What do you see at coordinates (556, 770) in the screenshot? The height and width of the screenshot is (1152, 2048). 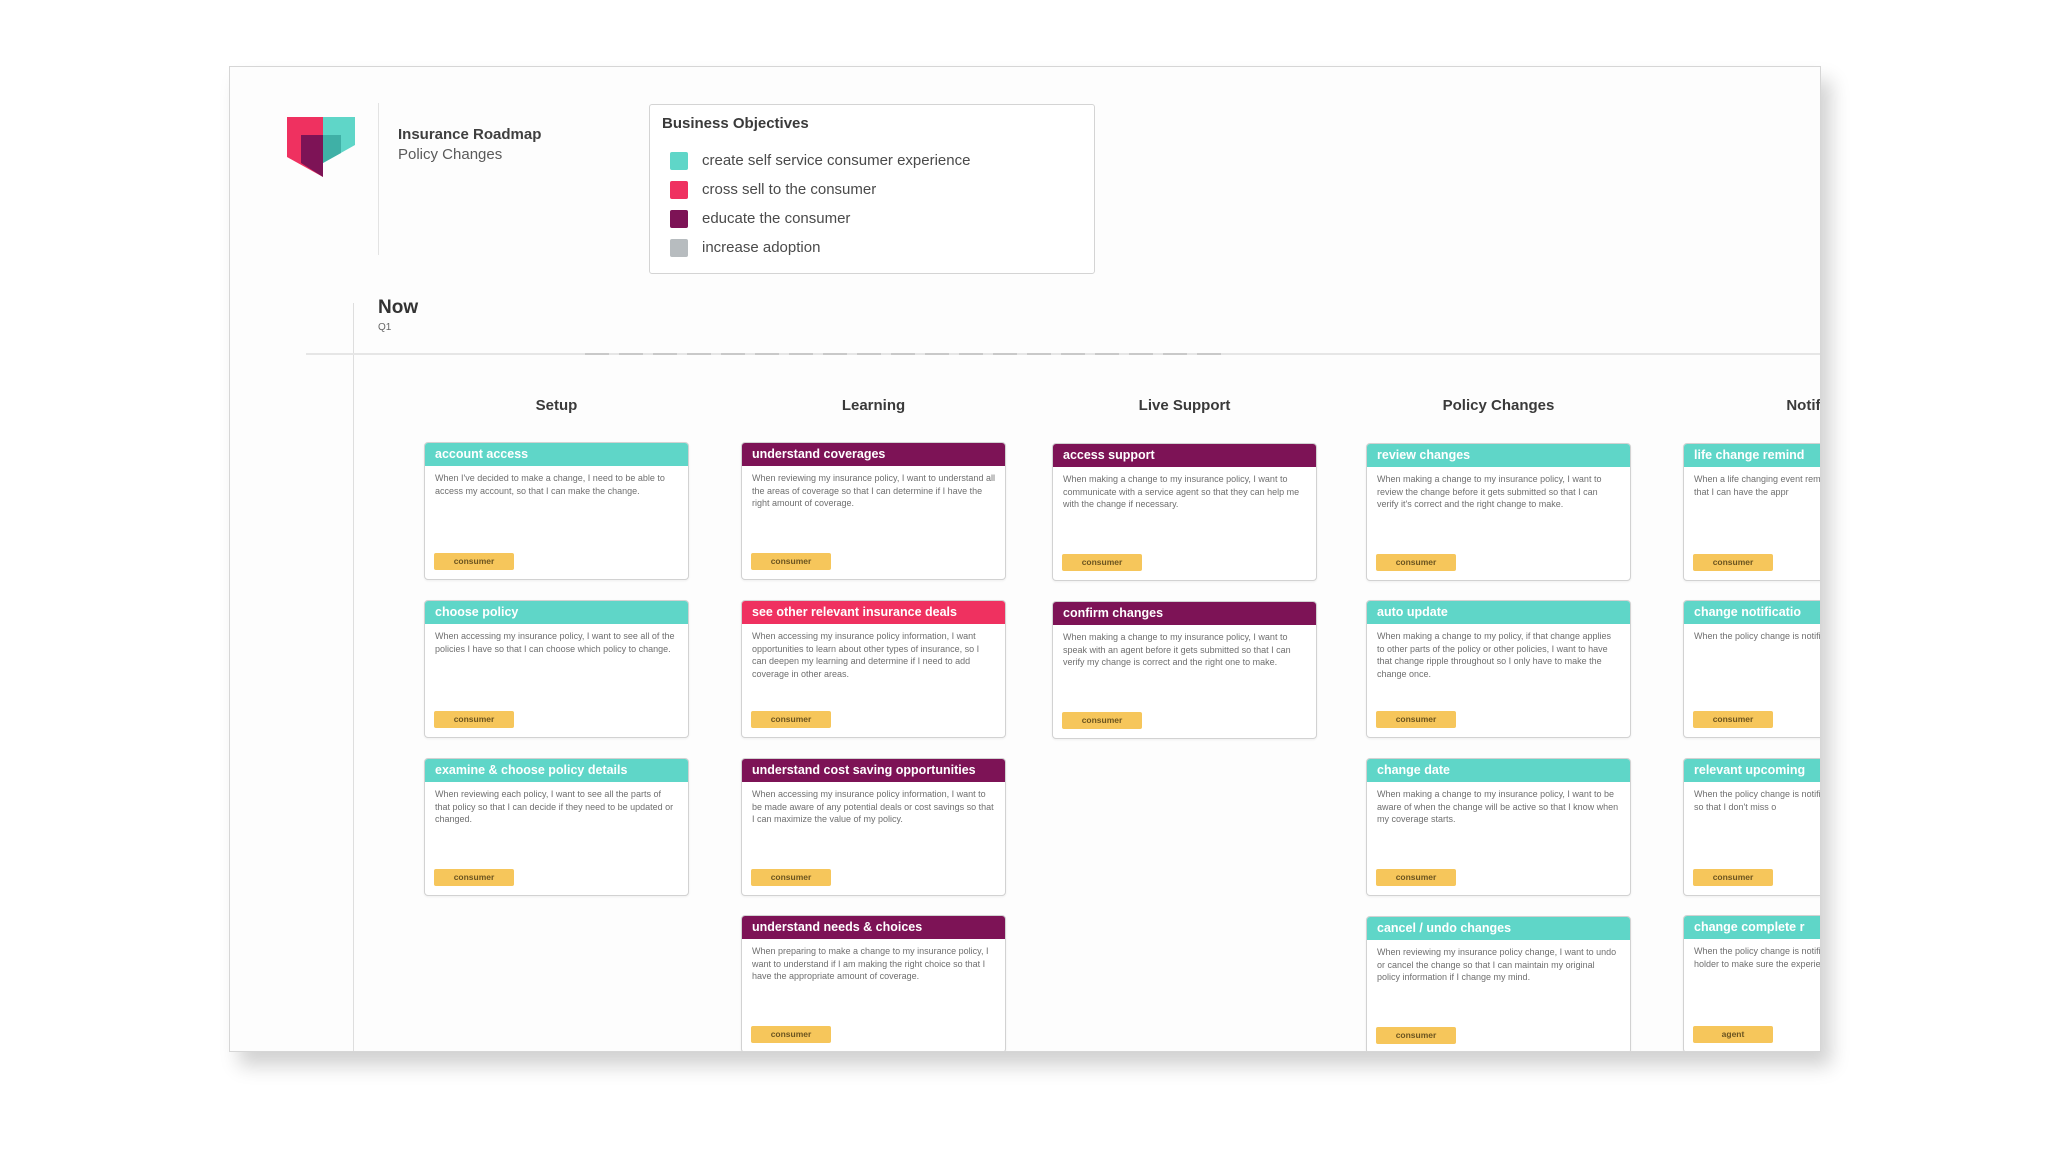 I see `story-card-title: examine & choose policy details` at bounding box center [556, 770].